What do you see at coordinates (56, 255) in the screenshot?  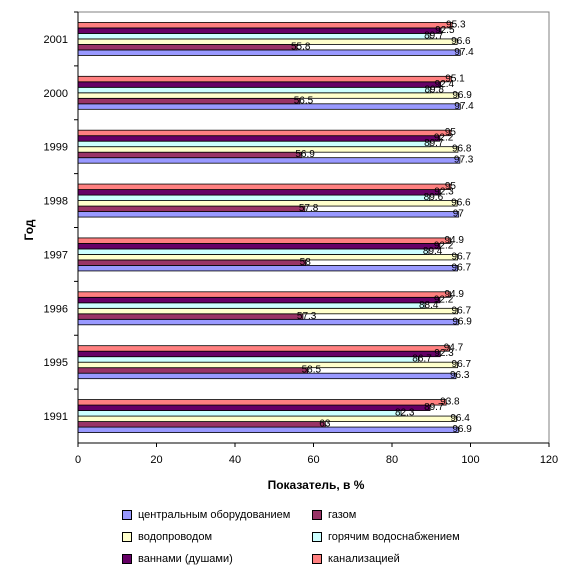 I see `y-tick-label: 1997` at bounding box center [56, 255].